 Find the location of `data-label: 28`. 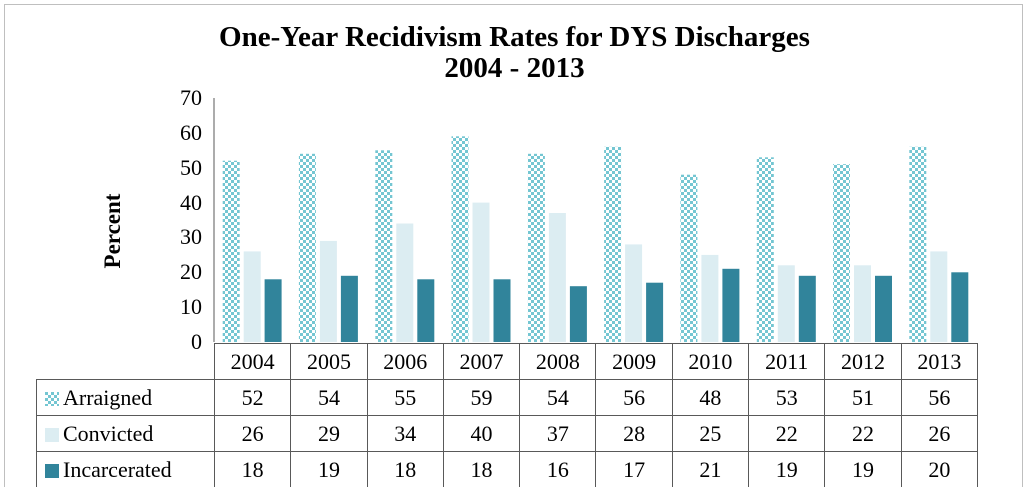

data-label: 28 is located at coordinates (634, 433).